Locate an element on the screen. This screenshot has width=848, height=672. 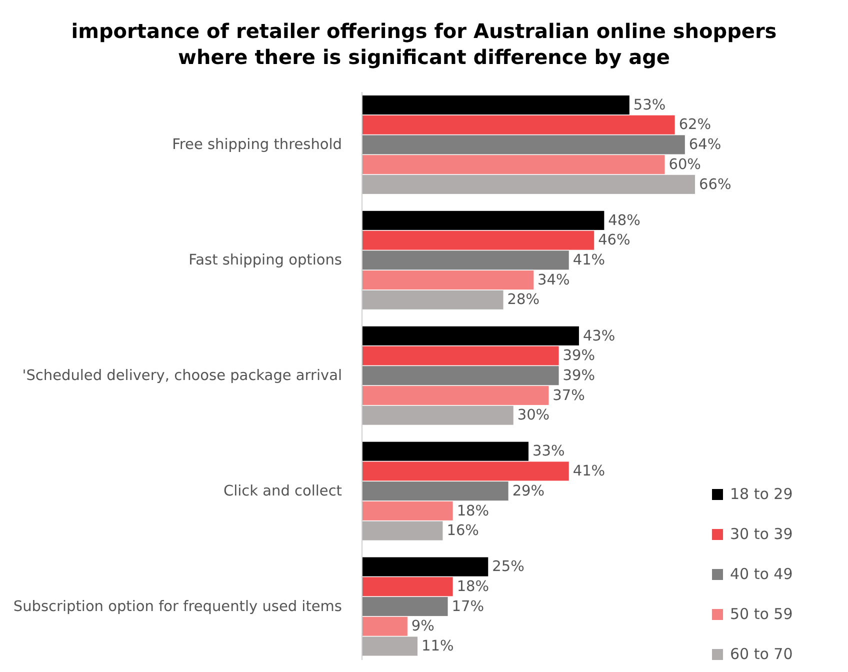
y-tick-label: Click and collect is located at coordinates (282, 491).